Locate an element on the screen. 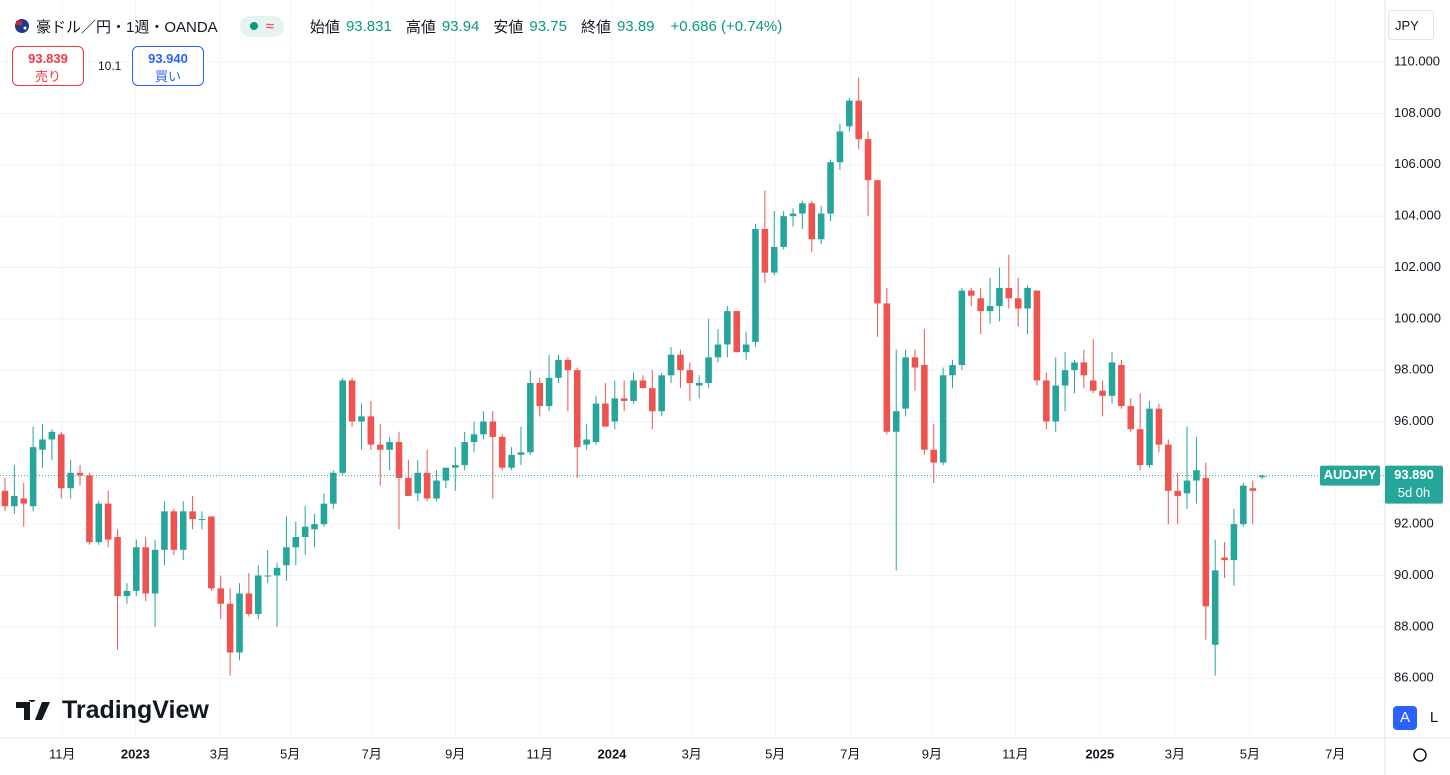 The image size is (1450, 775). price-tag is located at coordinates (1414, 484).